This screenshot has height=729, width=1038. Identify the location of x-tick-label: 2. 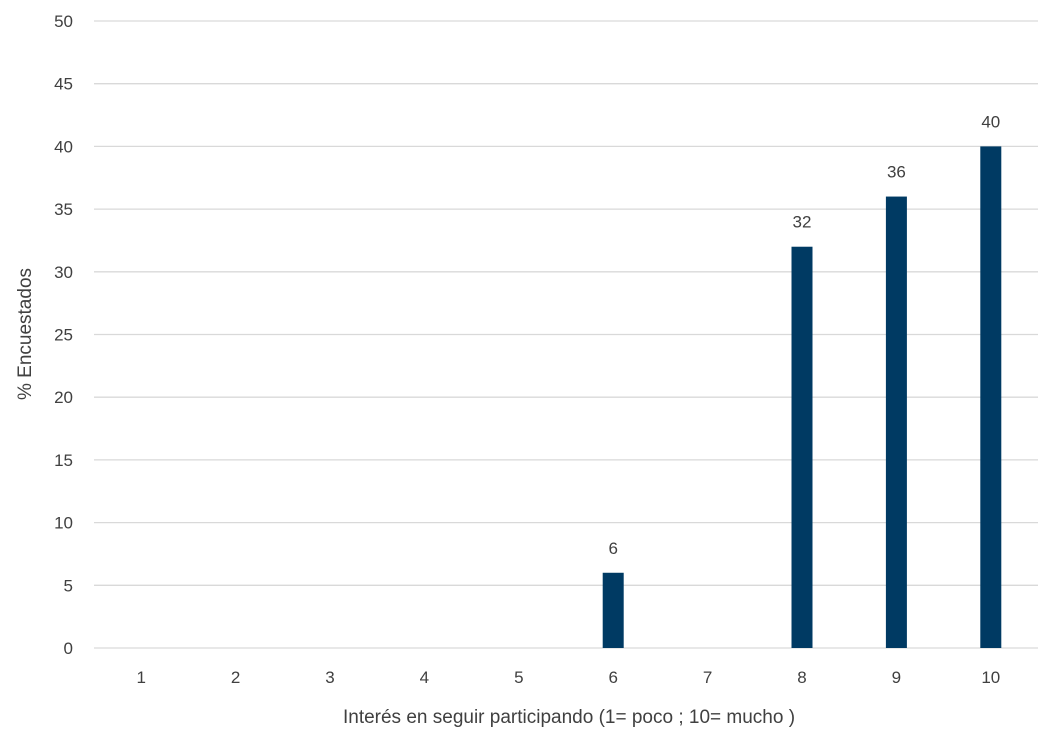
(235, 677).